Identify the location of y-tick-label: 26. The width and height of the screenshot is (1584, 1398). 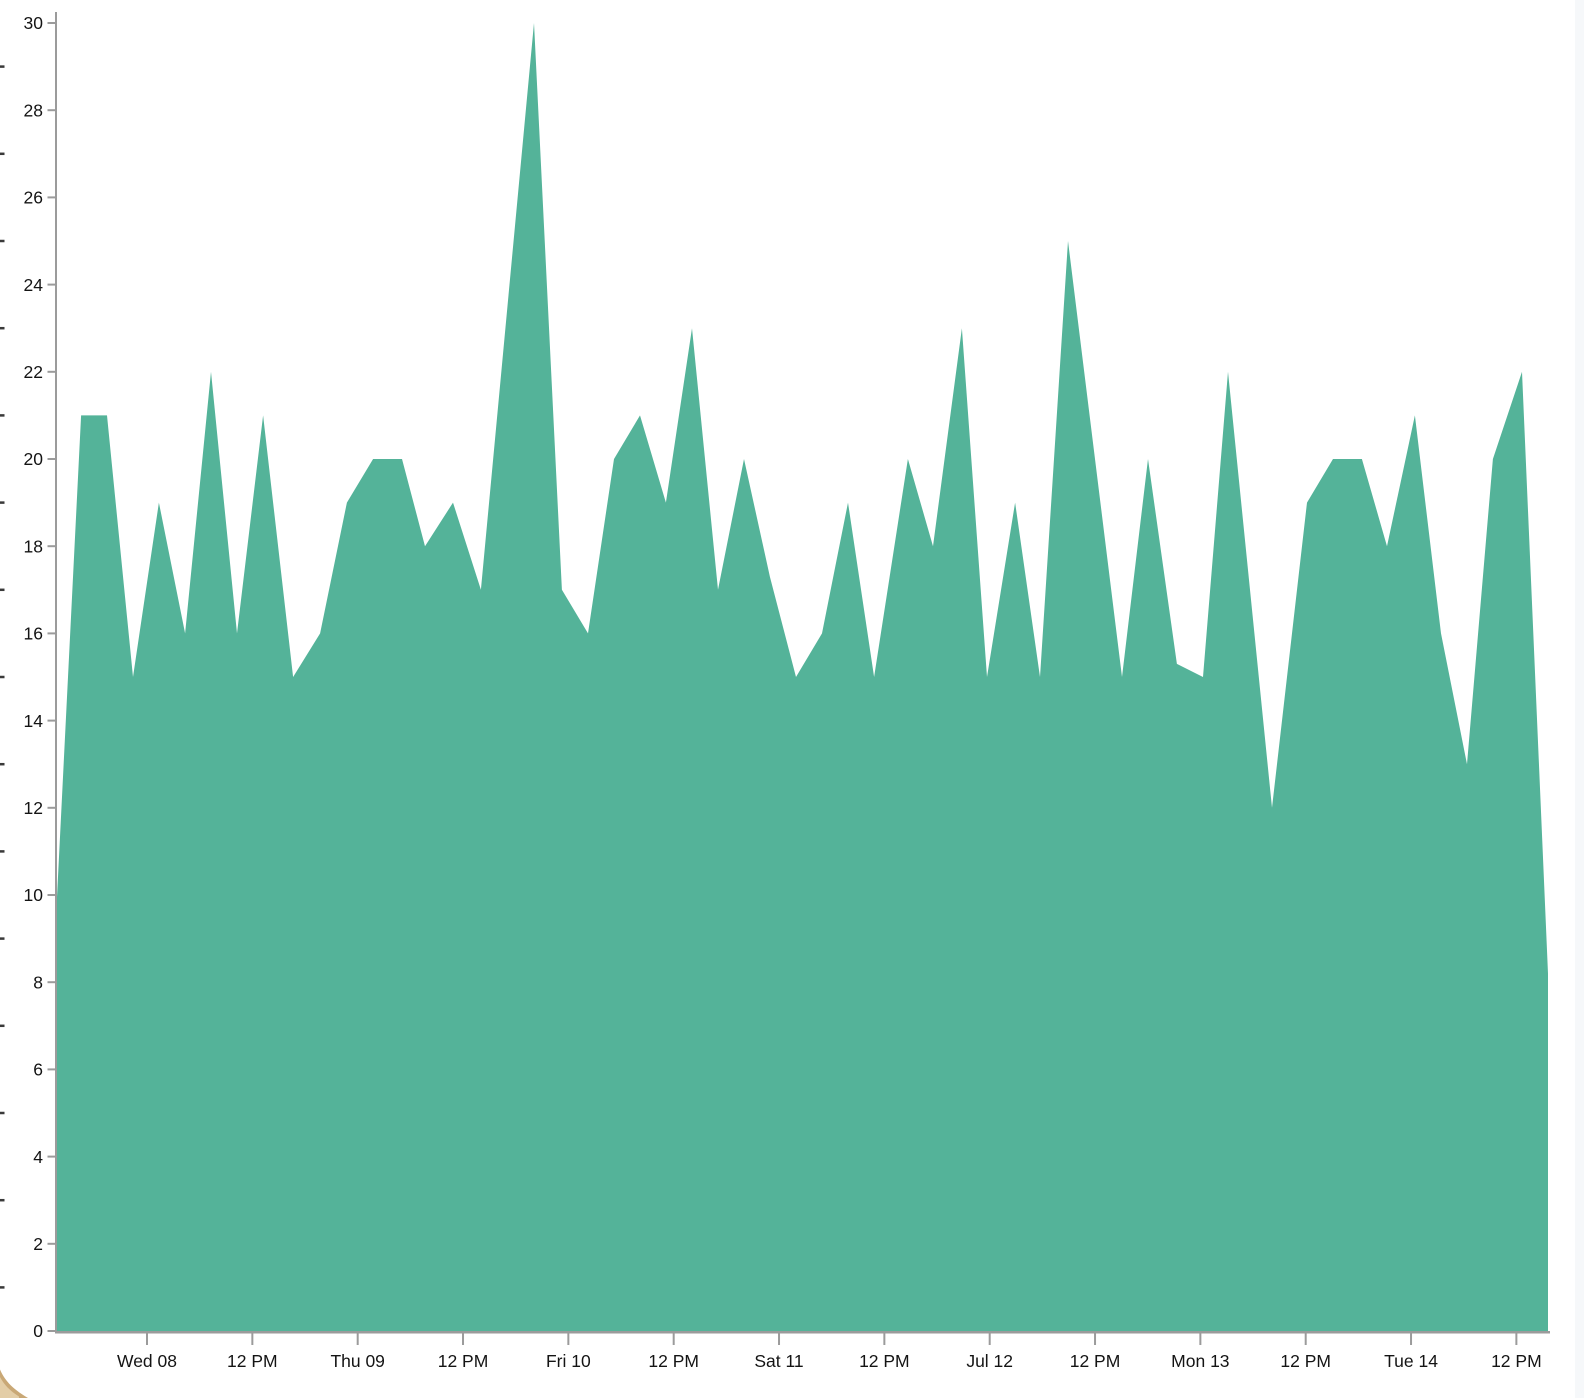
(33, 198).